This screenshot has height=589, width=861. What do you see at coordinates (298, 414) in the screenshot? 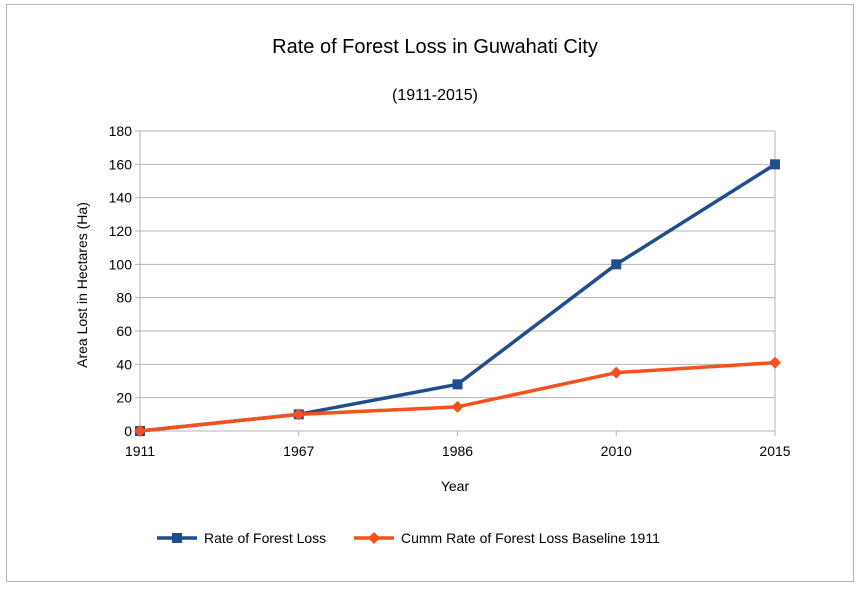
I see `data-point-1967` at bounding box center [298, 414].